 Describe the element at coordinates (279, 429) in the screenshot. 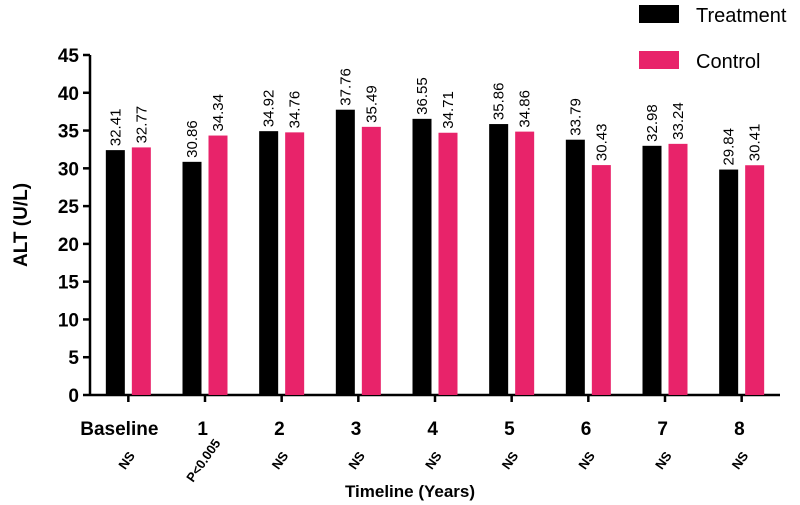

I see `x-tick-label: 2` at that location.